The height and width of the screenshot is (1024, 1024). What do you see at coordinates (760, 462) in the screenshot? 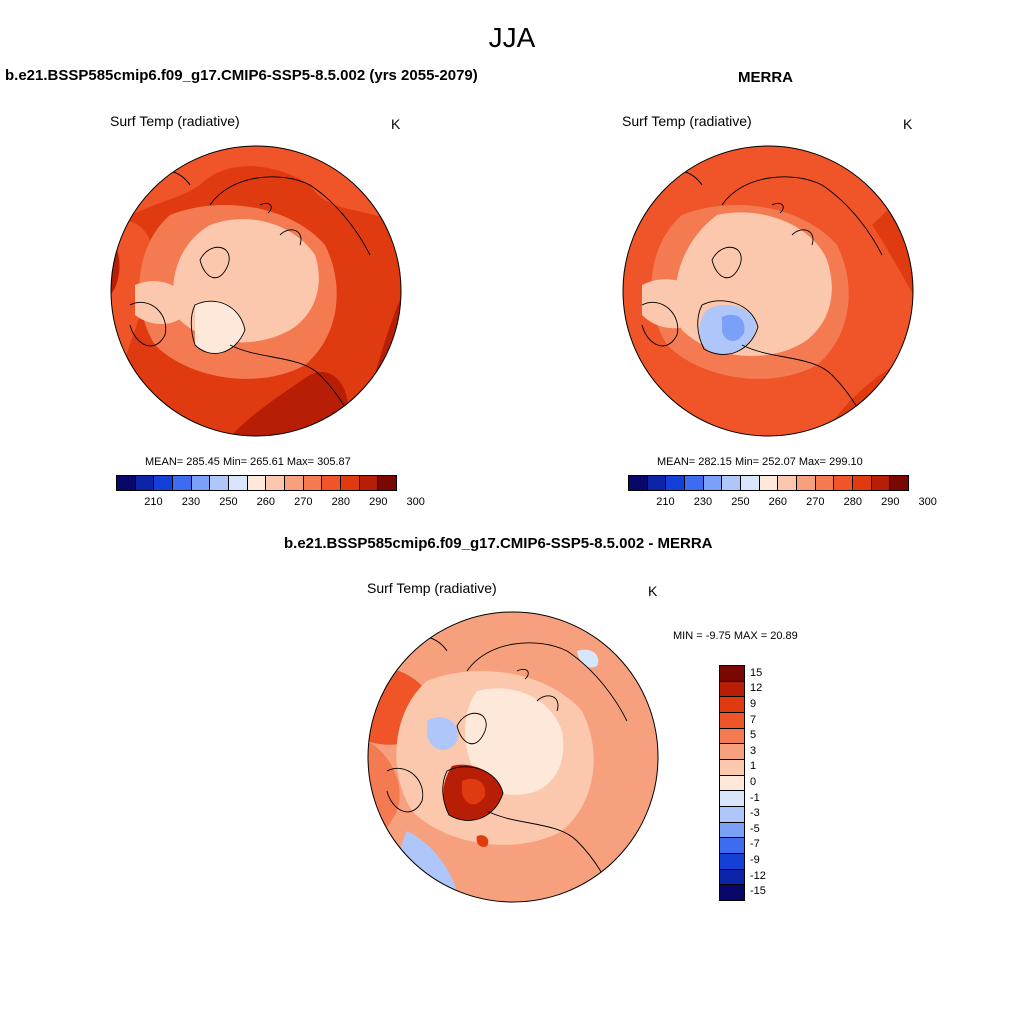
I see `obs-stats: MEAN= 282.15 Min= 252.07 Max= 299.10` at bounding box center [760, 462].